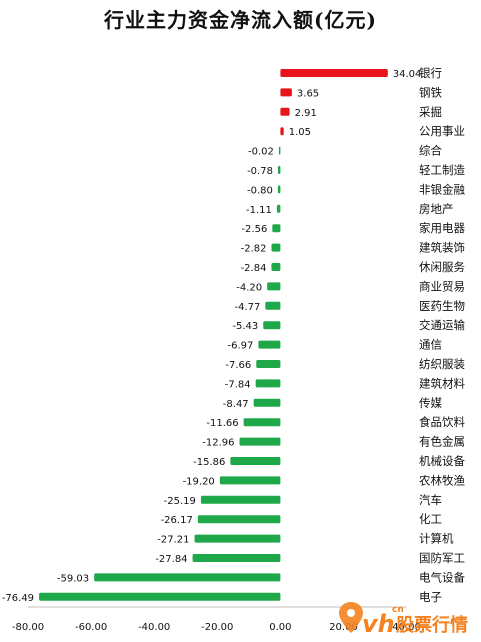  I want to click on category-label-12: 医药生物, so click(442, 306).